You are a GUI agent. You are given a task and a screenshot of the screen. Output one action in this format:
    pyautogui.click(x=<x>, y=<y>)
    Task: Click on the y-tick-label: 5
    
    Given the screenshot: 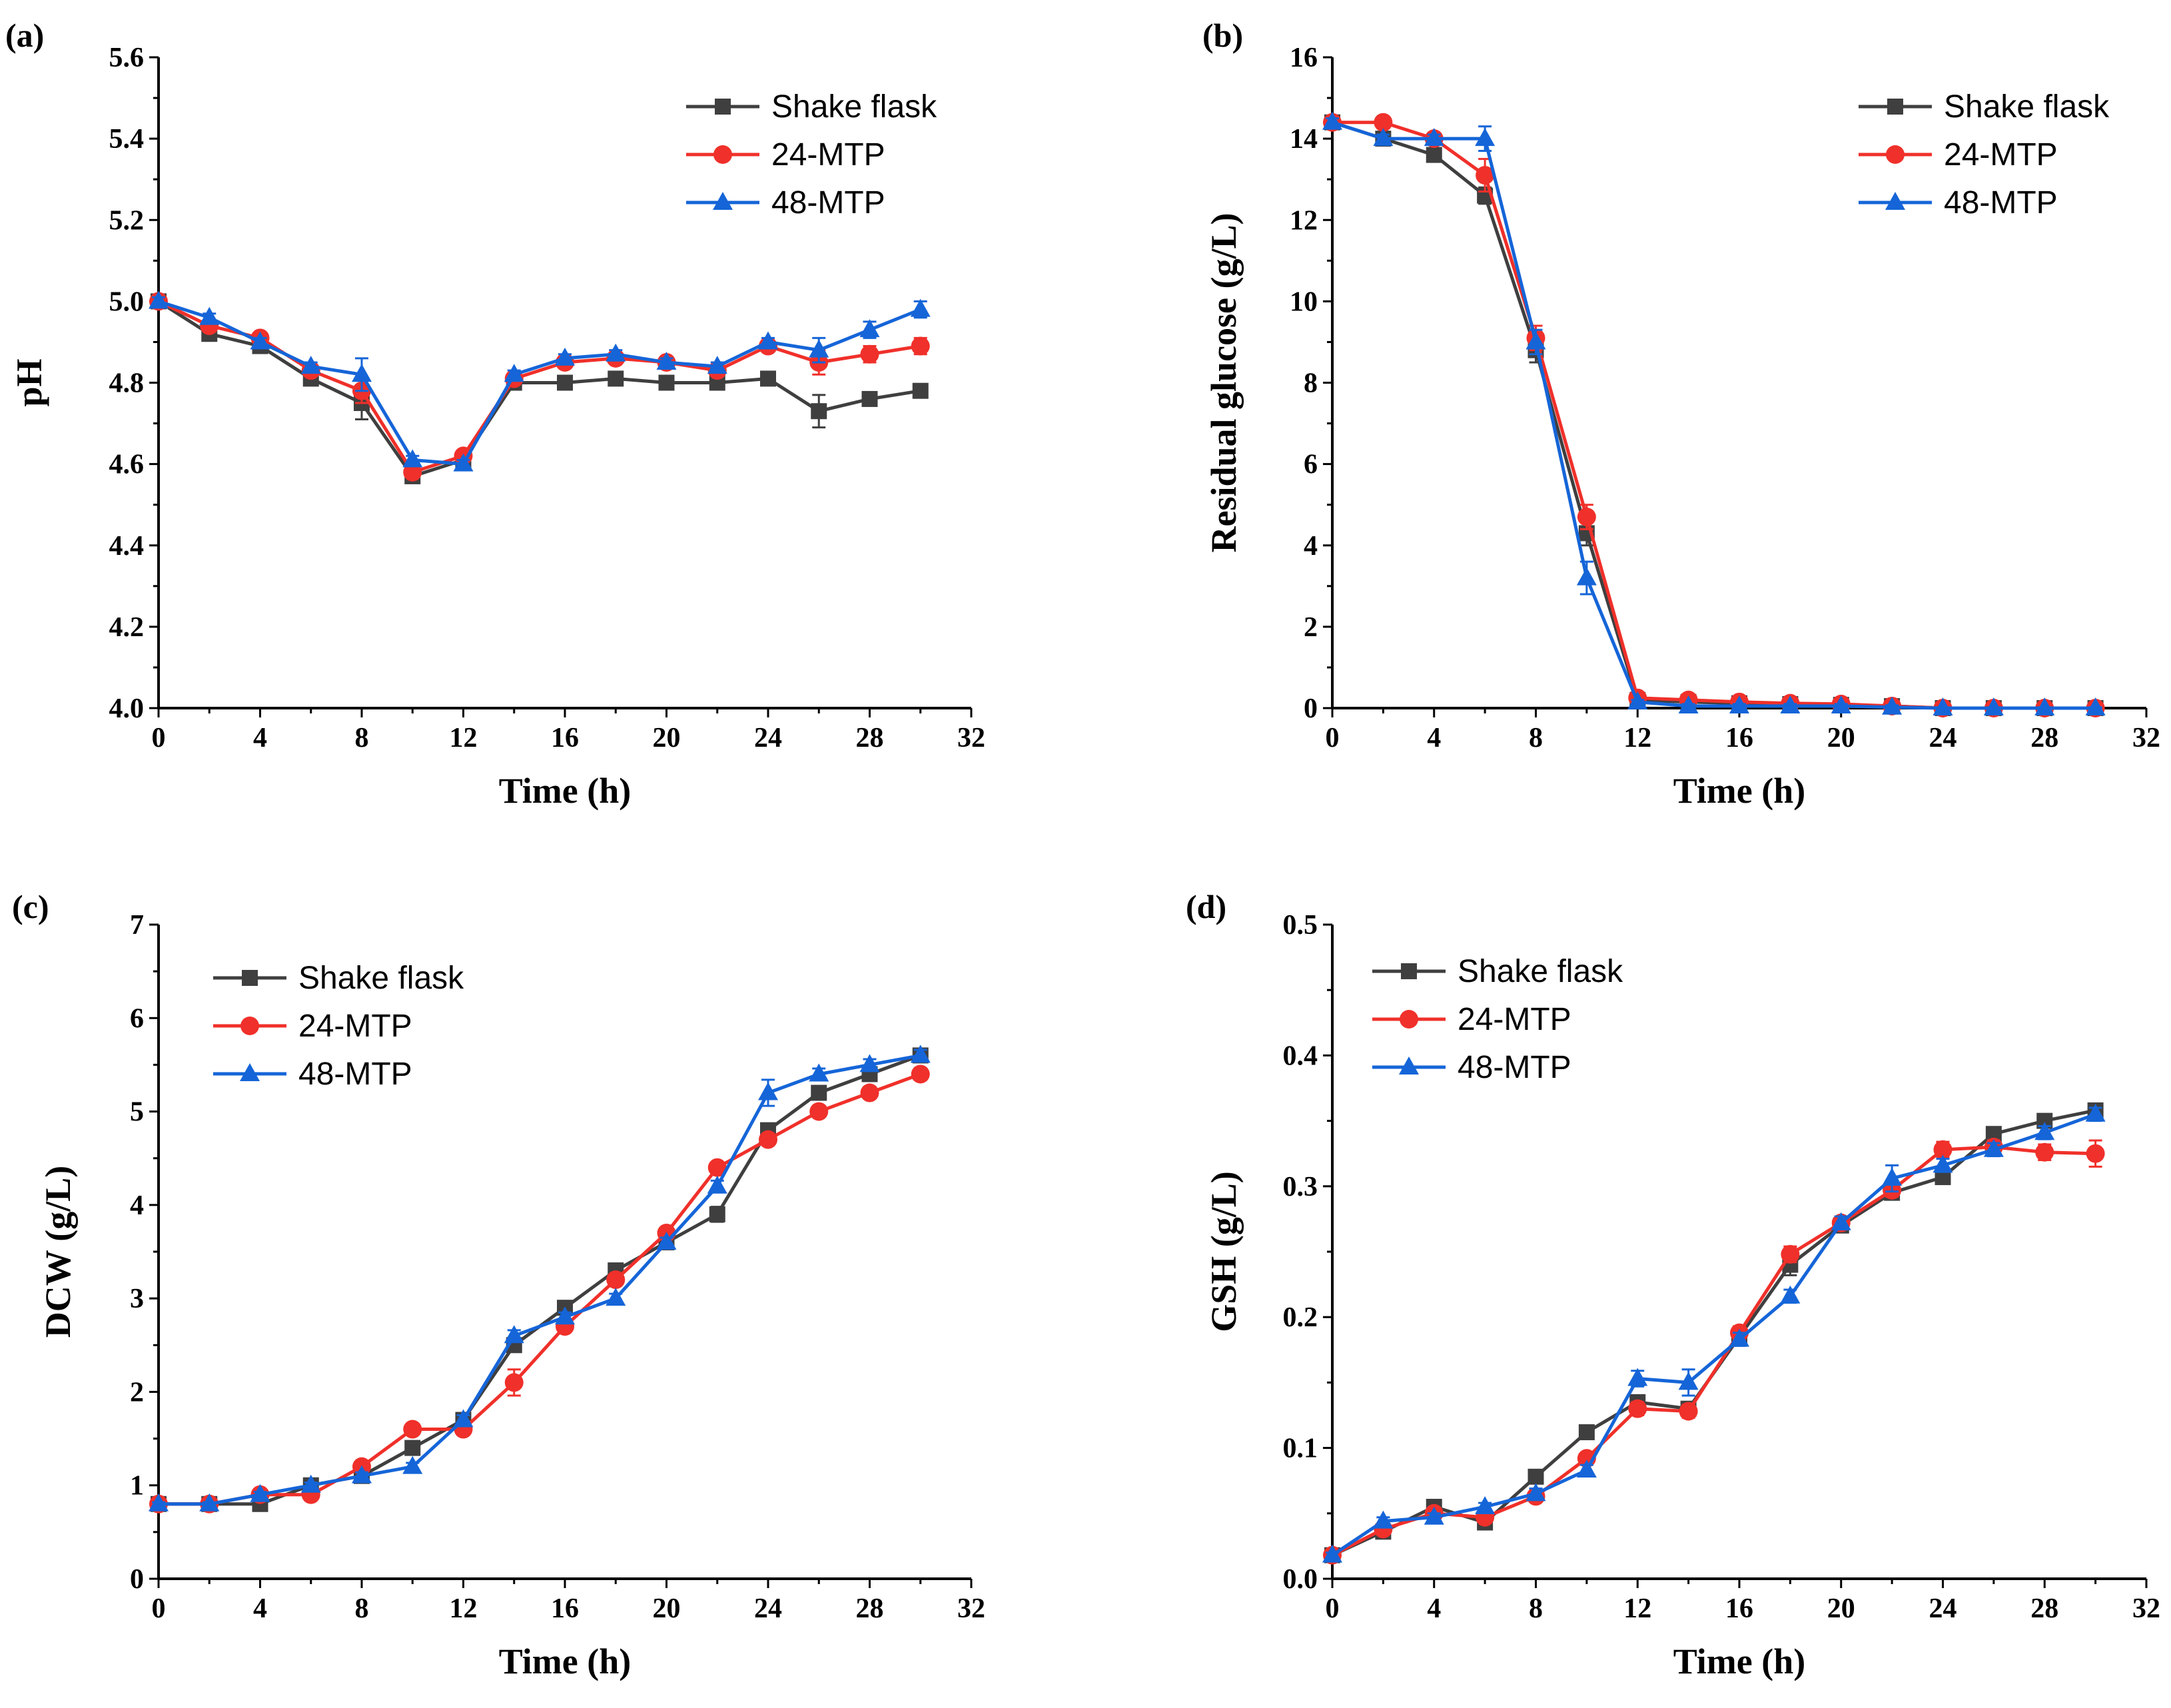 What is the action you would take?
    pyautogui.click(x=137, y=1112)
    